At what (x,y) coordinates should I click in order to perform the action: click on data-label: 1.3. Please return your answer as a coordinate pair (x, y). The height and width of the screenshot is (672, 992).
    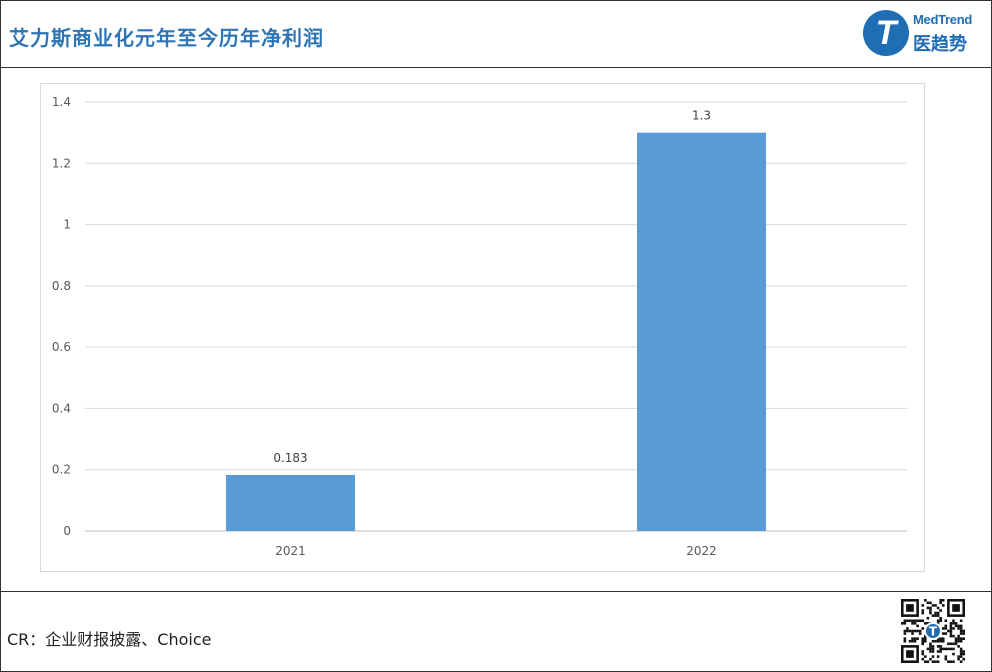
    Looking at the image, I should click on (701, 116).